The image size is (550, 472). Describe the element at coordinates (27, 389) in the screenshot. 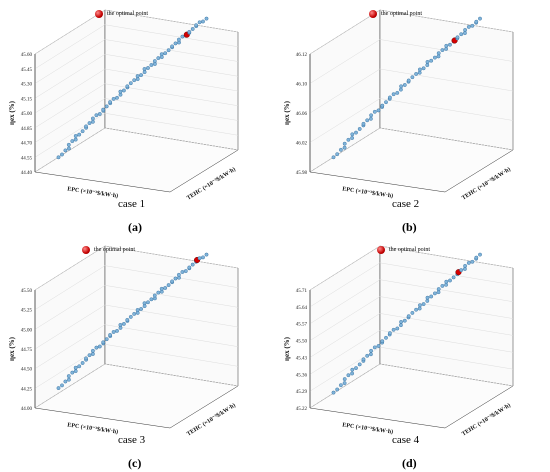

I see `z-tick-label: 44.25` at that location.